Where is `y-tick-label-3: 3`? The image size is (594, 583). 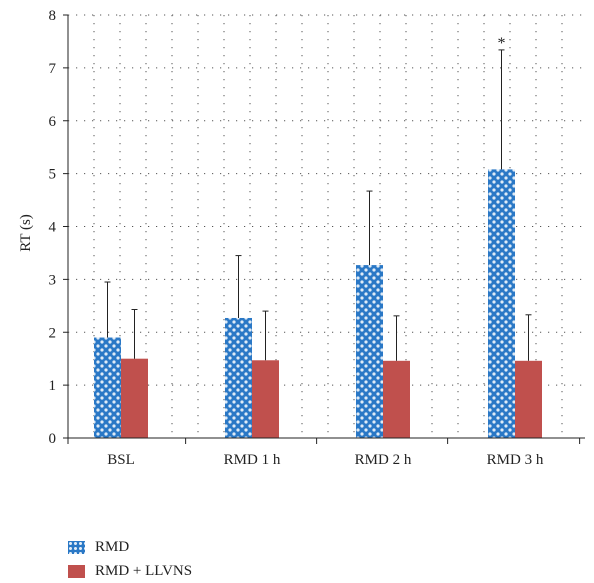
y-tick-label-3: 3 is located at coordinates (53, 280).